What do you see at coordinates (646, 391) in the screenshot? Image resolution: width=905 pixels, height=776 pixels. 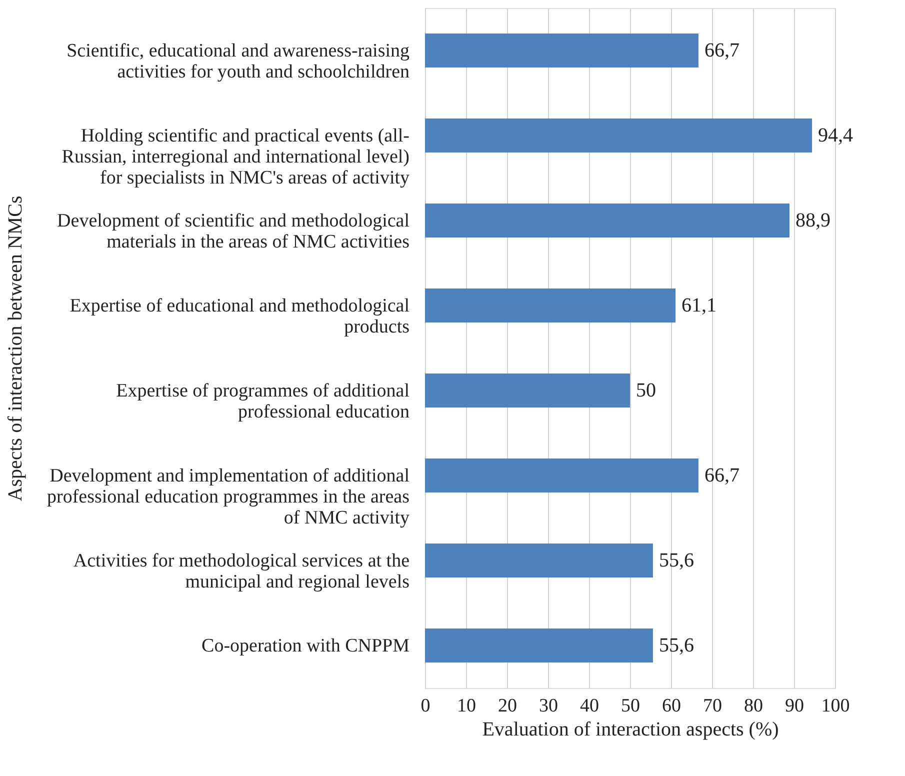 I see `data-label: 50` at bounding box center [646, 391].